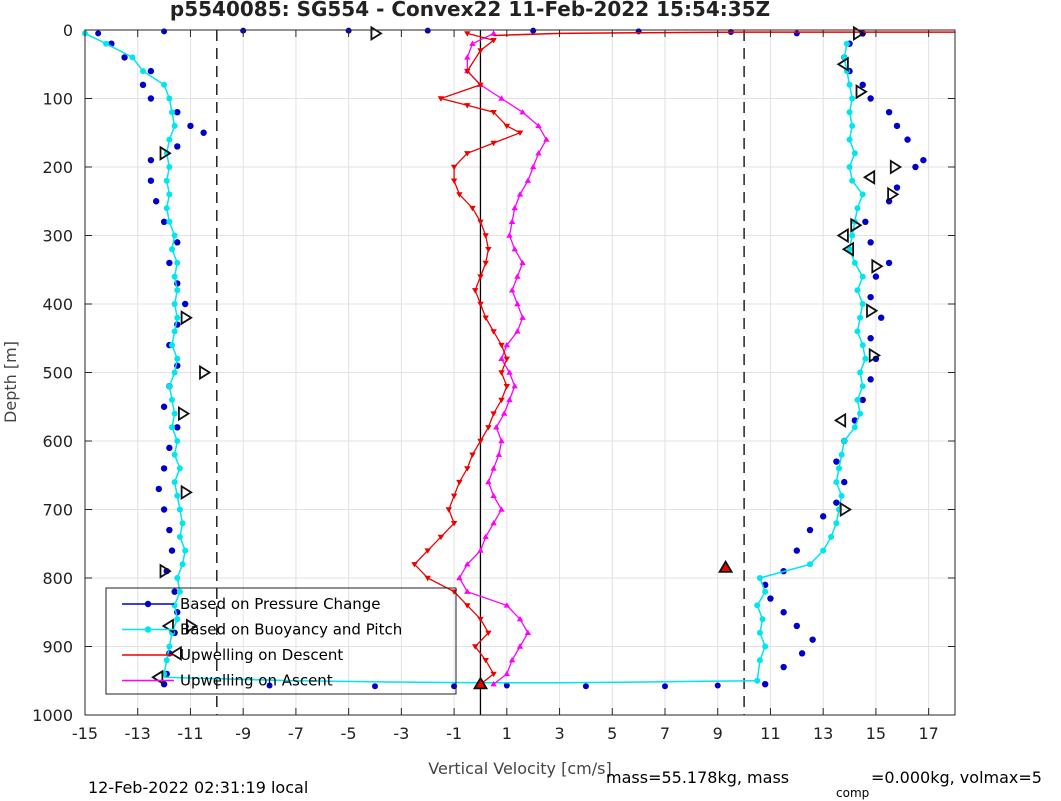 This screenshot has width=1061, height=801. Describe the element at coordinates (842, 64) in the screenshot. I see `marker-left-triangle` at that location.